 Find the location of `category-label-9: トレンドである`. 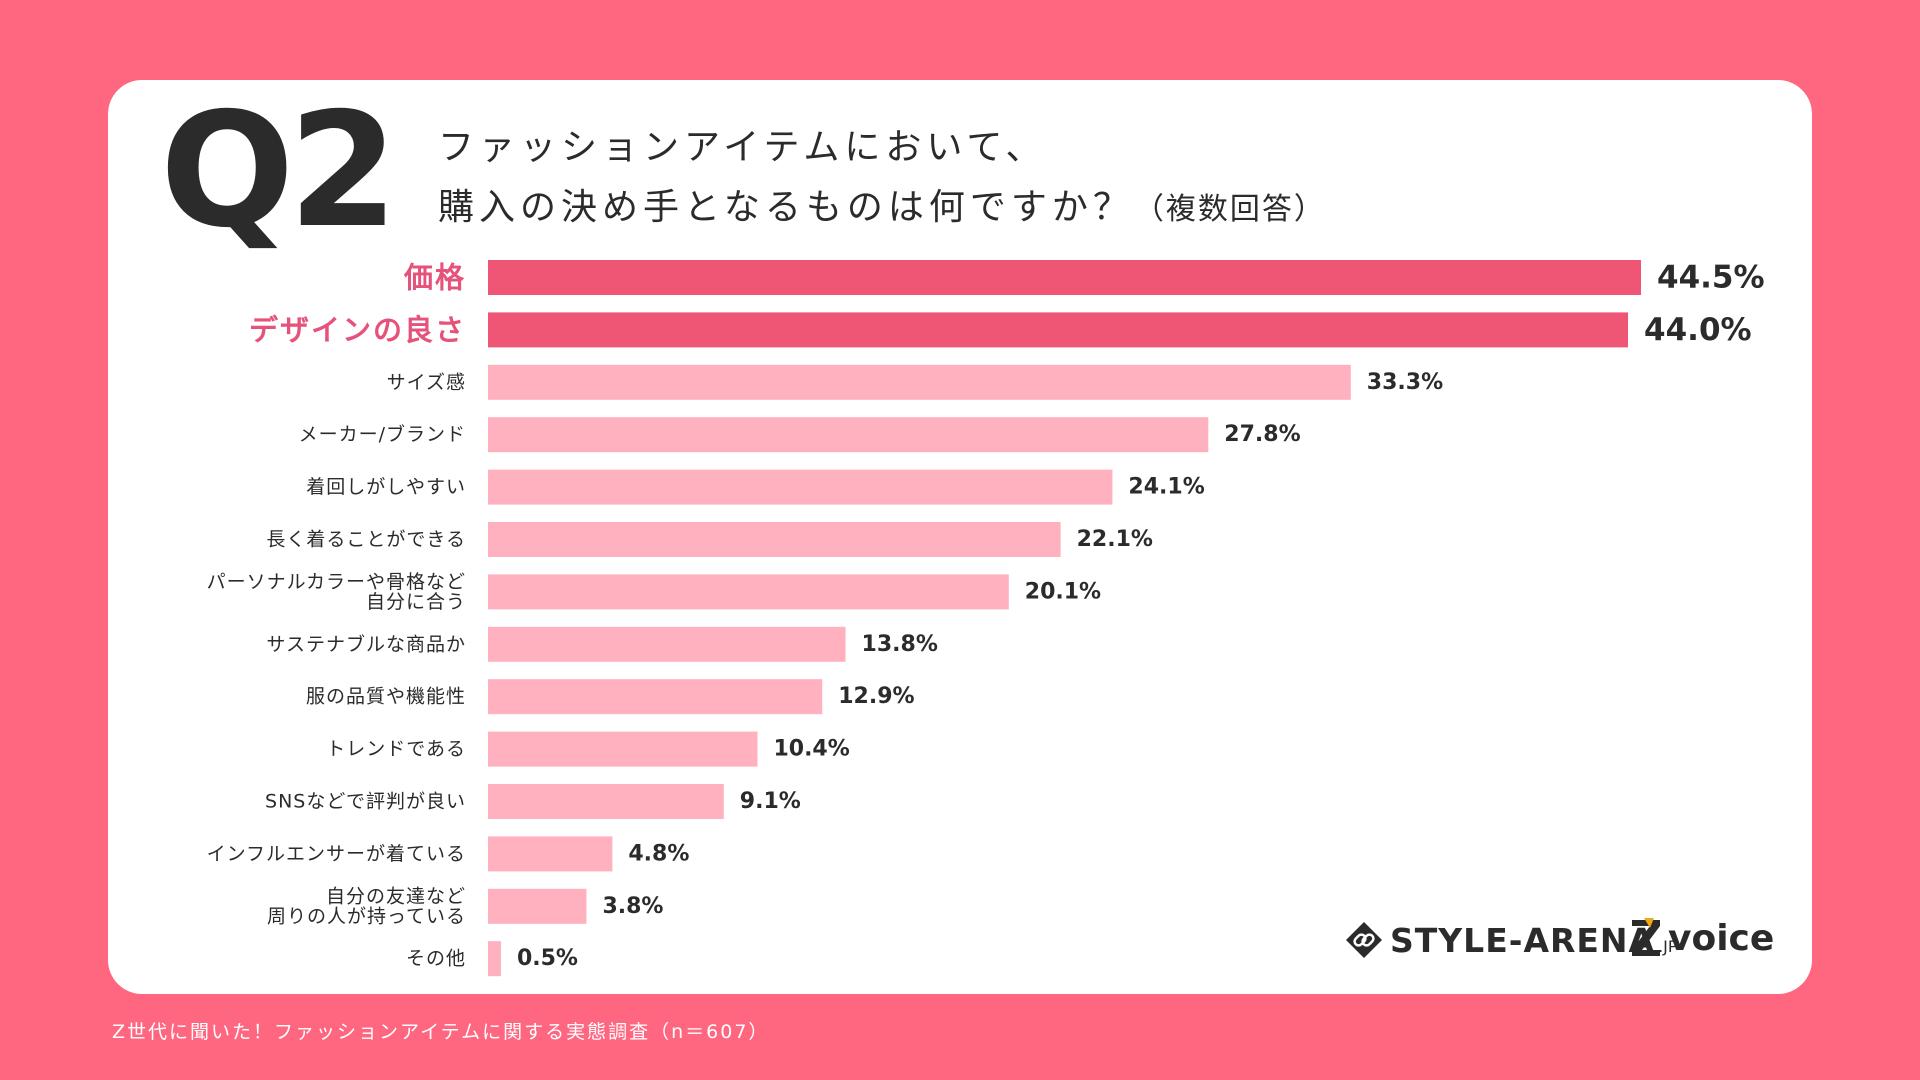

category-label-9: トレンドである is located at coordinates (396, 749).